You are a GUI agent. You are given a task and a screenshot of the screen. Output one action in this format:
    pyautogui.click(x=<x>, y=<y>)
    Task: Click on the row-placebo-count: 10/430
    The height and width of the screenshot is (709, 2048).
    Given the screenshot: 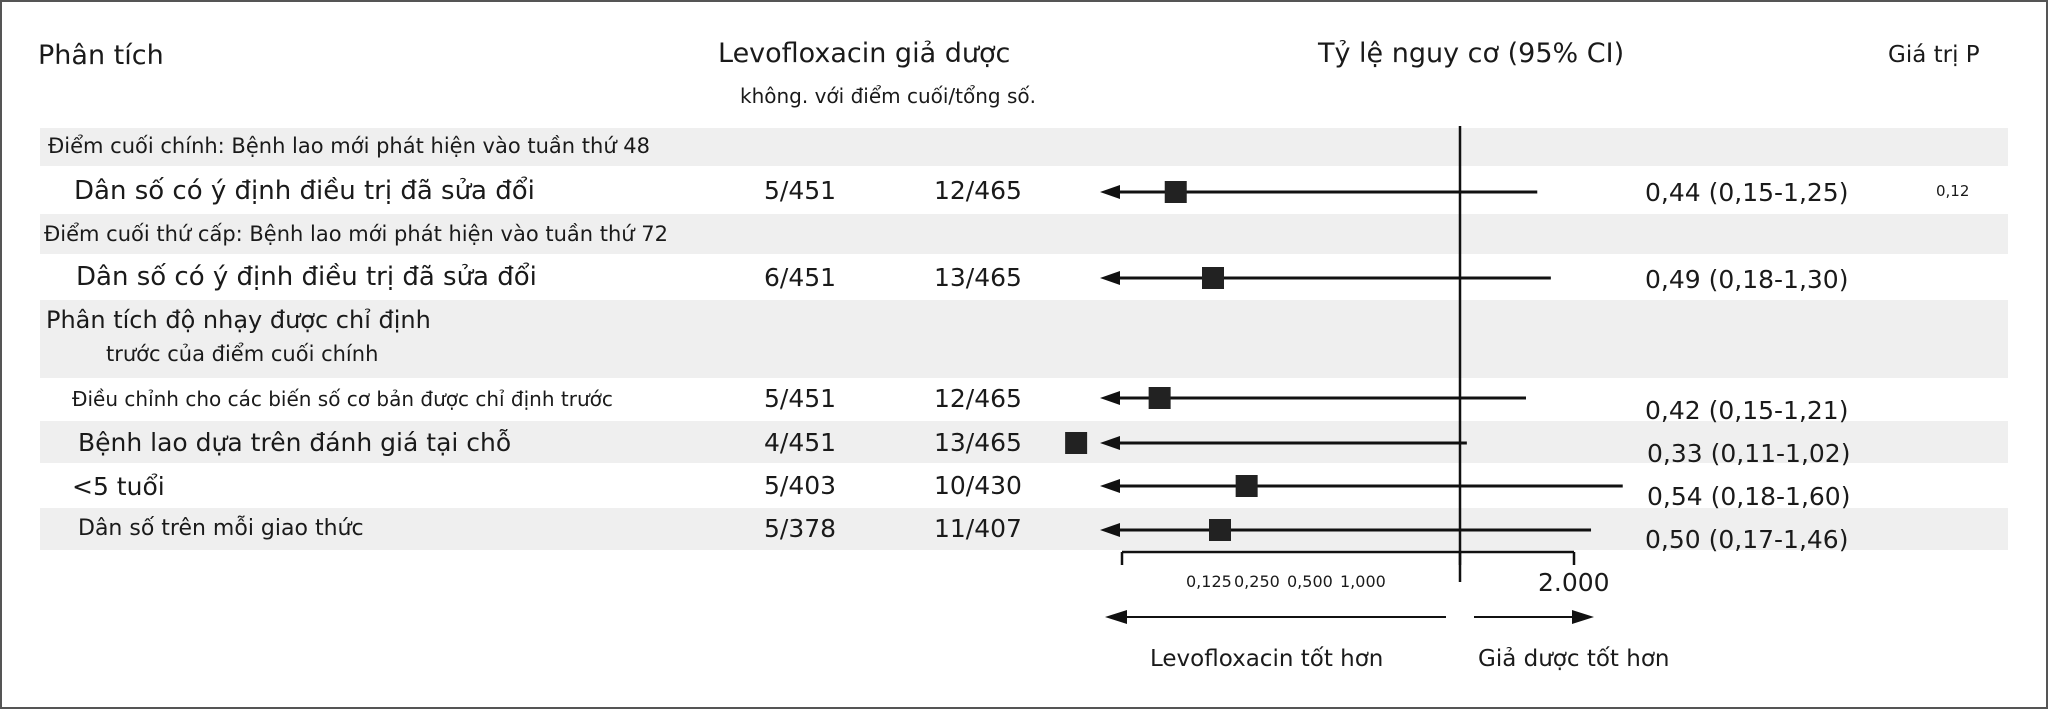 What is the action you would take?
    pyautogui.click(x=978, y=485)
    